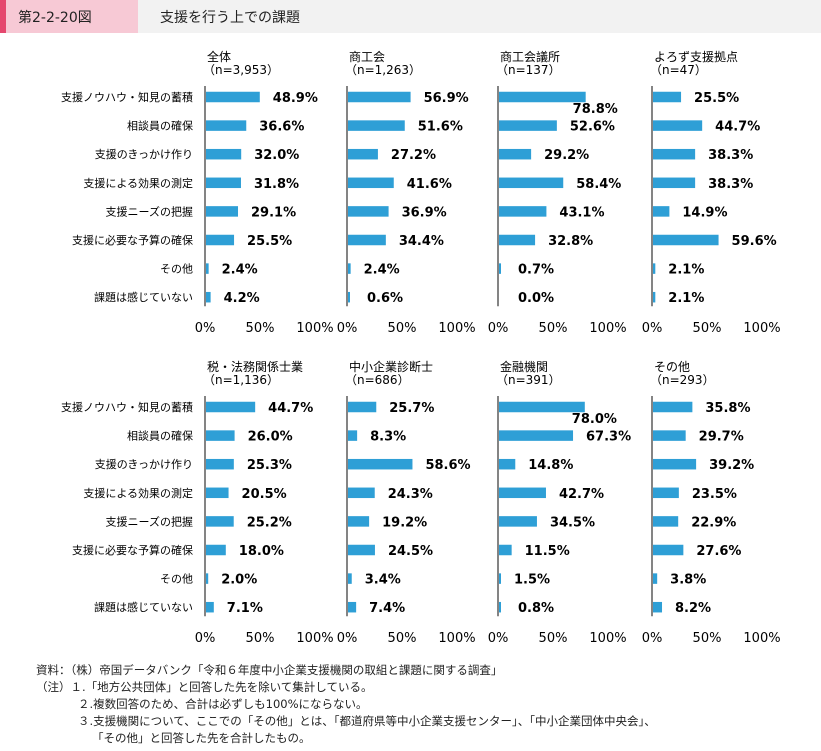  I want to click on data-label: 36.6%, so click(281, 127).